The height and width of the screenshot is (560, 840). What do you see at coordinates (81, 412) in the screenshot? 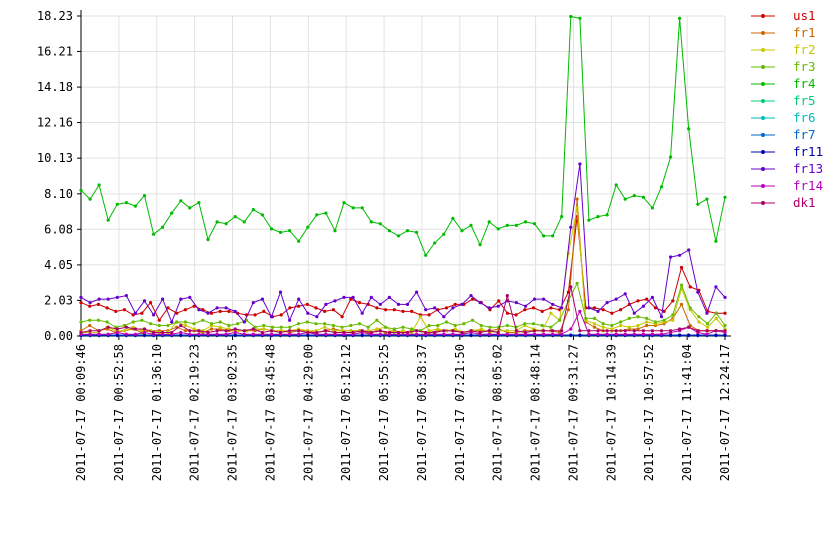
I see `x-tick-label: 2011-07-17 00:09:46` at bounding box center [81, 412].